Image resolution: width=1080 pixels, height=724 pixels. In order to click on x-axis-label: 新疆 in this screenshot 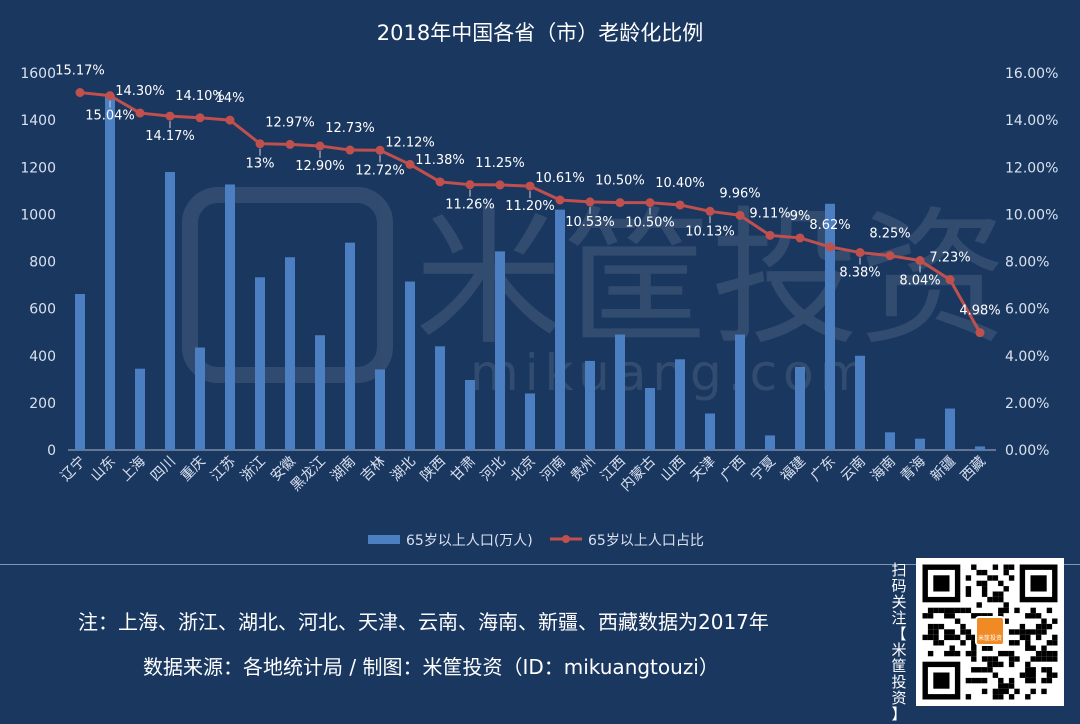, I will do `click(943, 469)`.